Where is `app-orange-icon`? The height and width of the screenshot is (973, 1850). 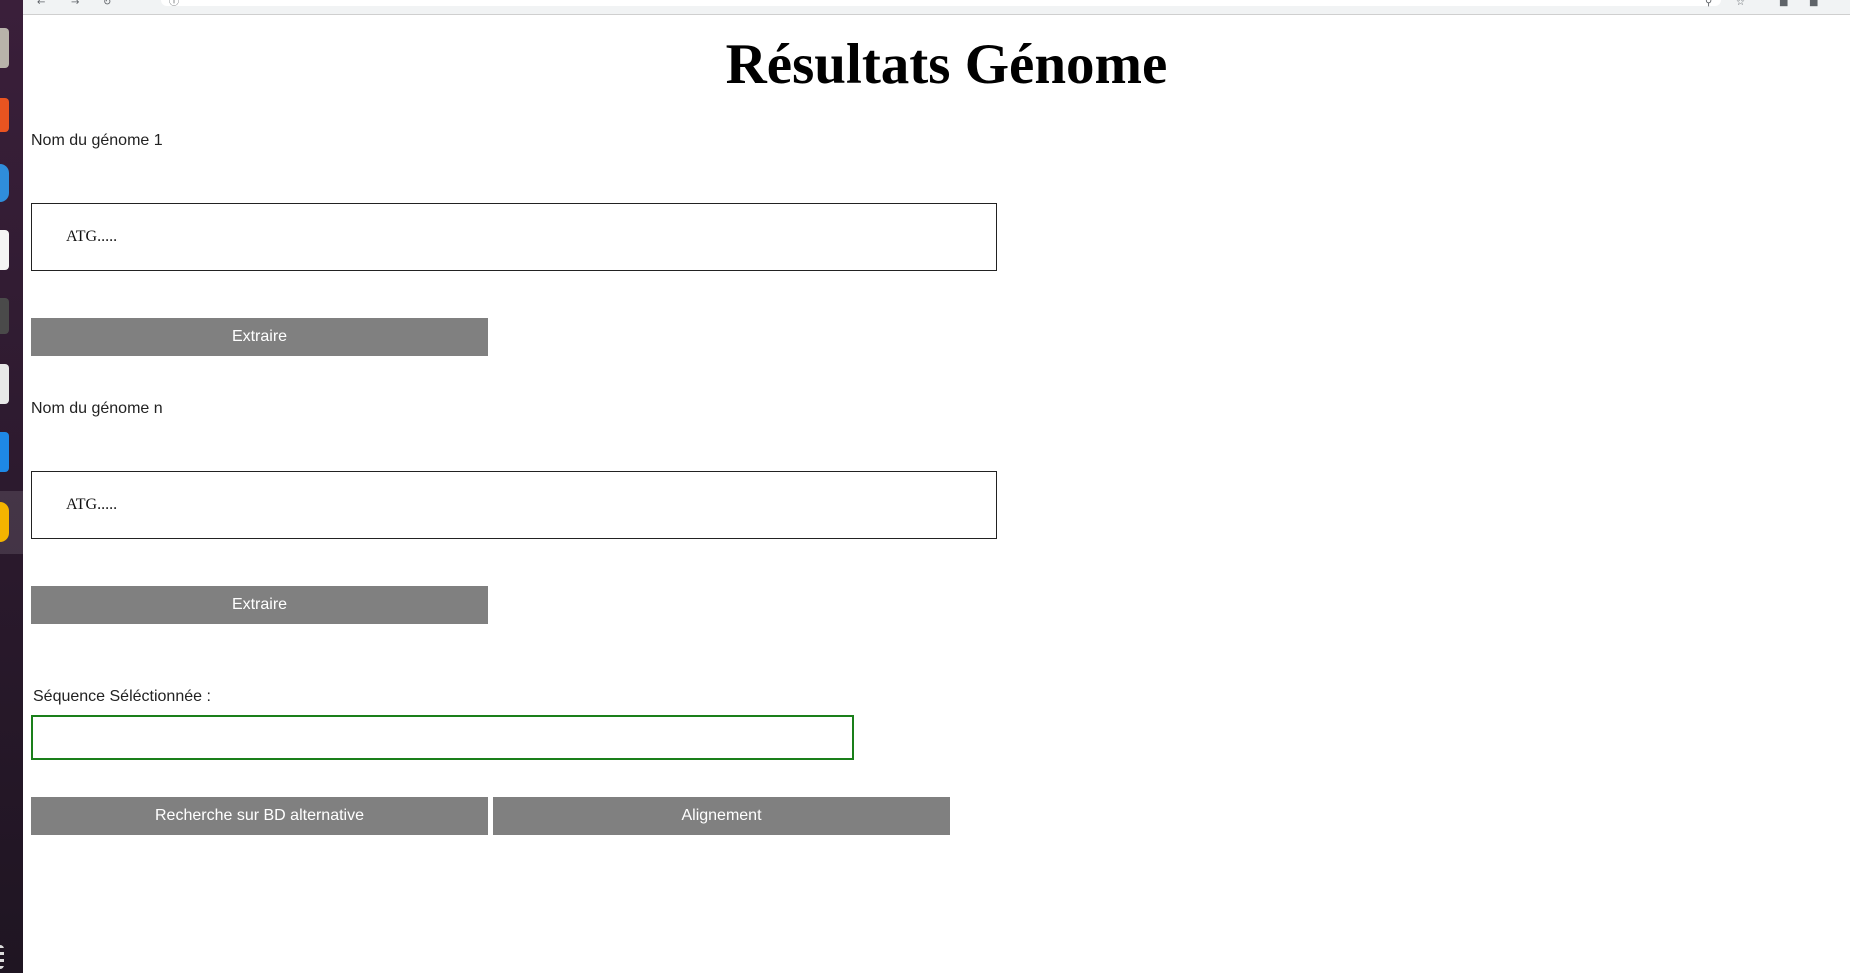
app-orange-icon is located at coordinates (4, 115).